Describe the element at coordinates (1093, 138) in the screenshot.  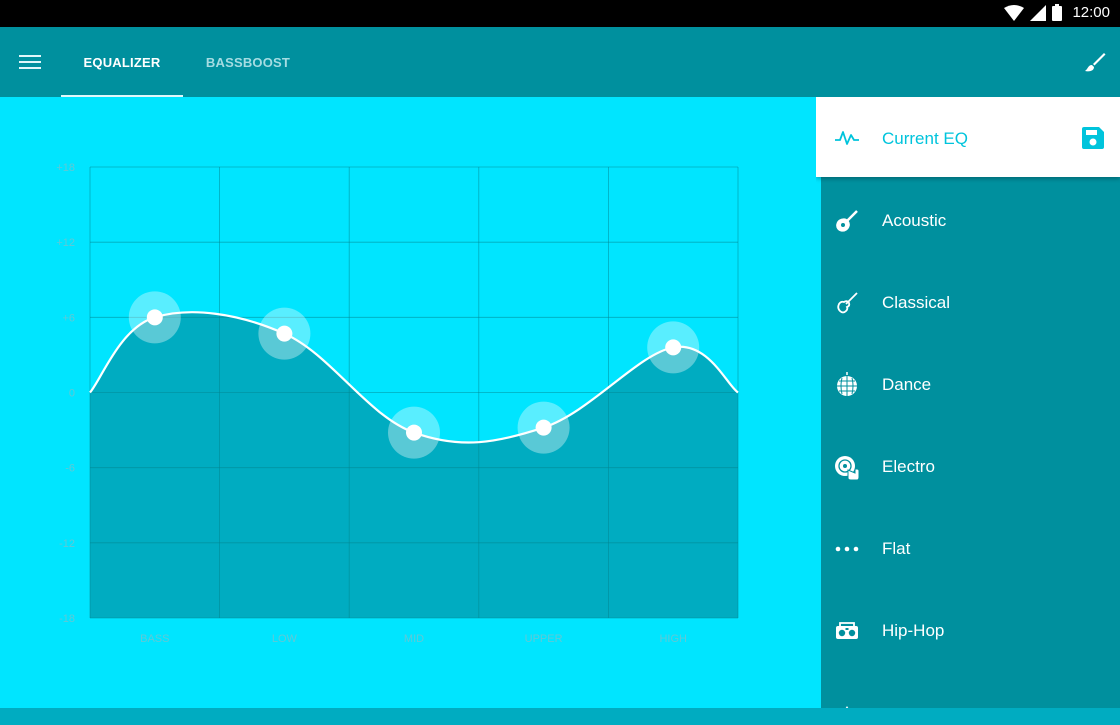
I see `save-icon` at that location.